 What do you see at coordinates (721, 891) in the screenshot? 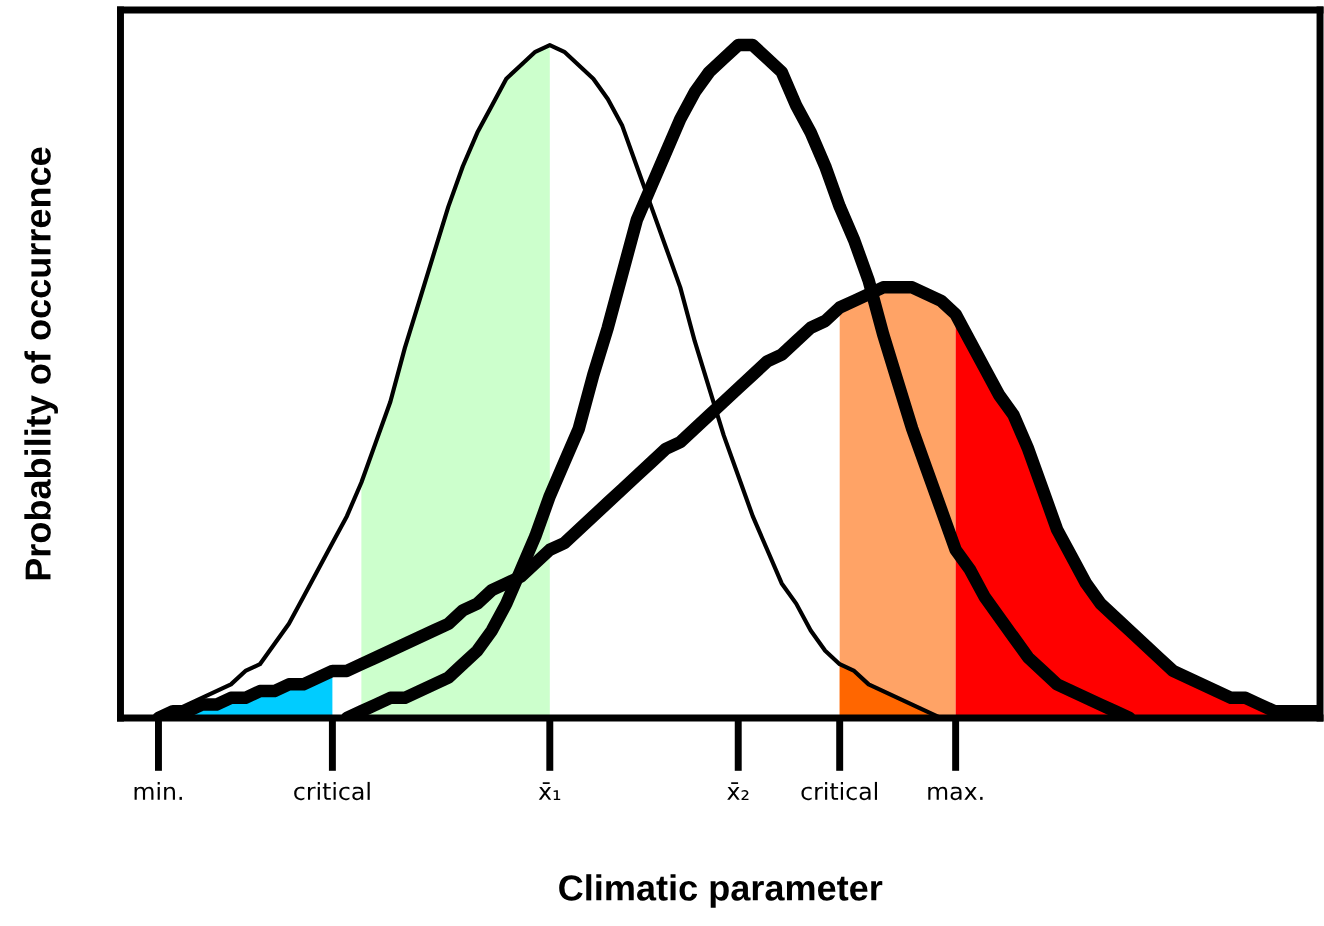
I see `x-axis-title: Climatic parameter` at bounding box center [721, 891].